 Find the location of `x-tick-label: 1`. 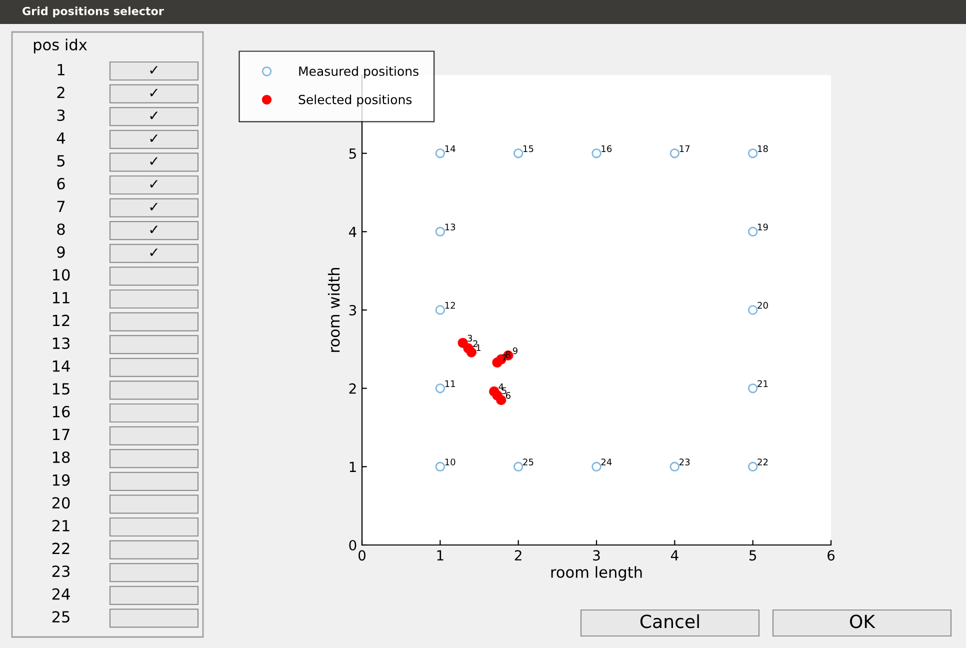

x-tick-label: 1 is located at coordinates (440, 555).